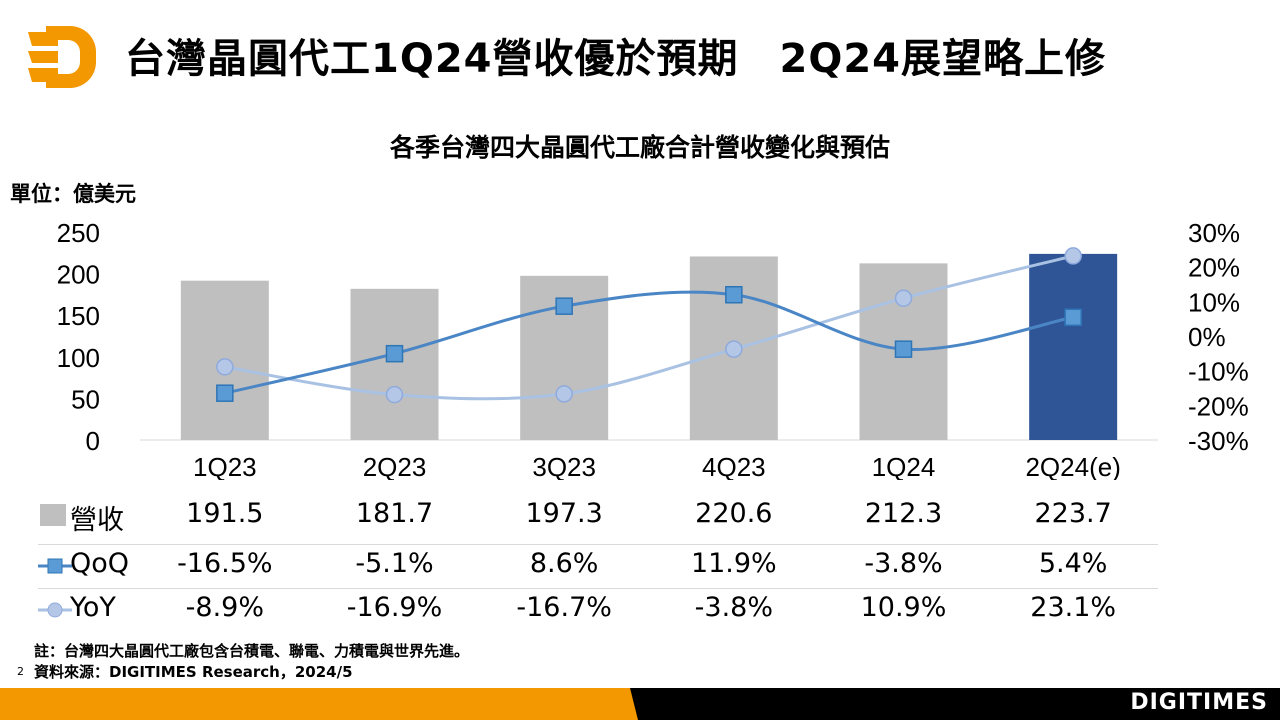 Image resolution: width=1280 pixels, height=720 pixels. What do you see at coordinates (395, 466) in the screenshot?
I see `x-tick-label: 2Q23` at bounding box center [395, 466].